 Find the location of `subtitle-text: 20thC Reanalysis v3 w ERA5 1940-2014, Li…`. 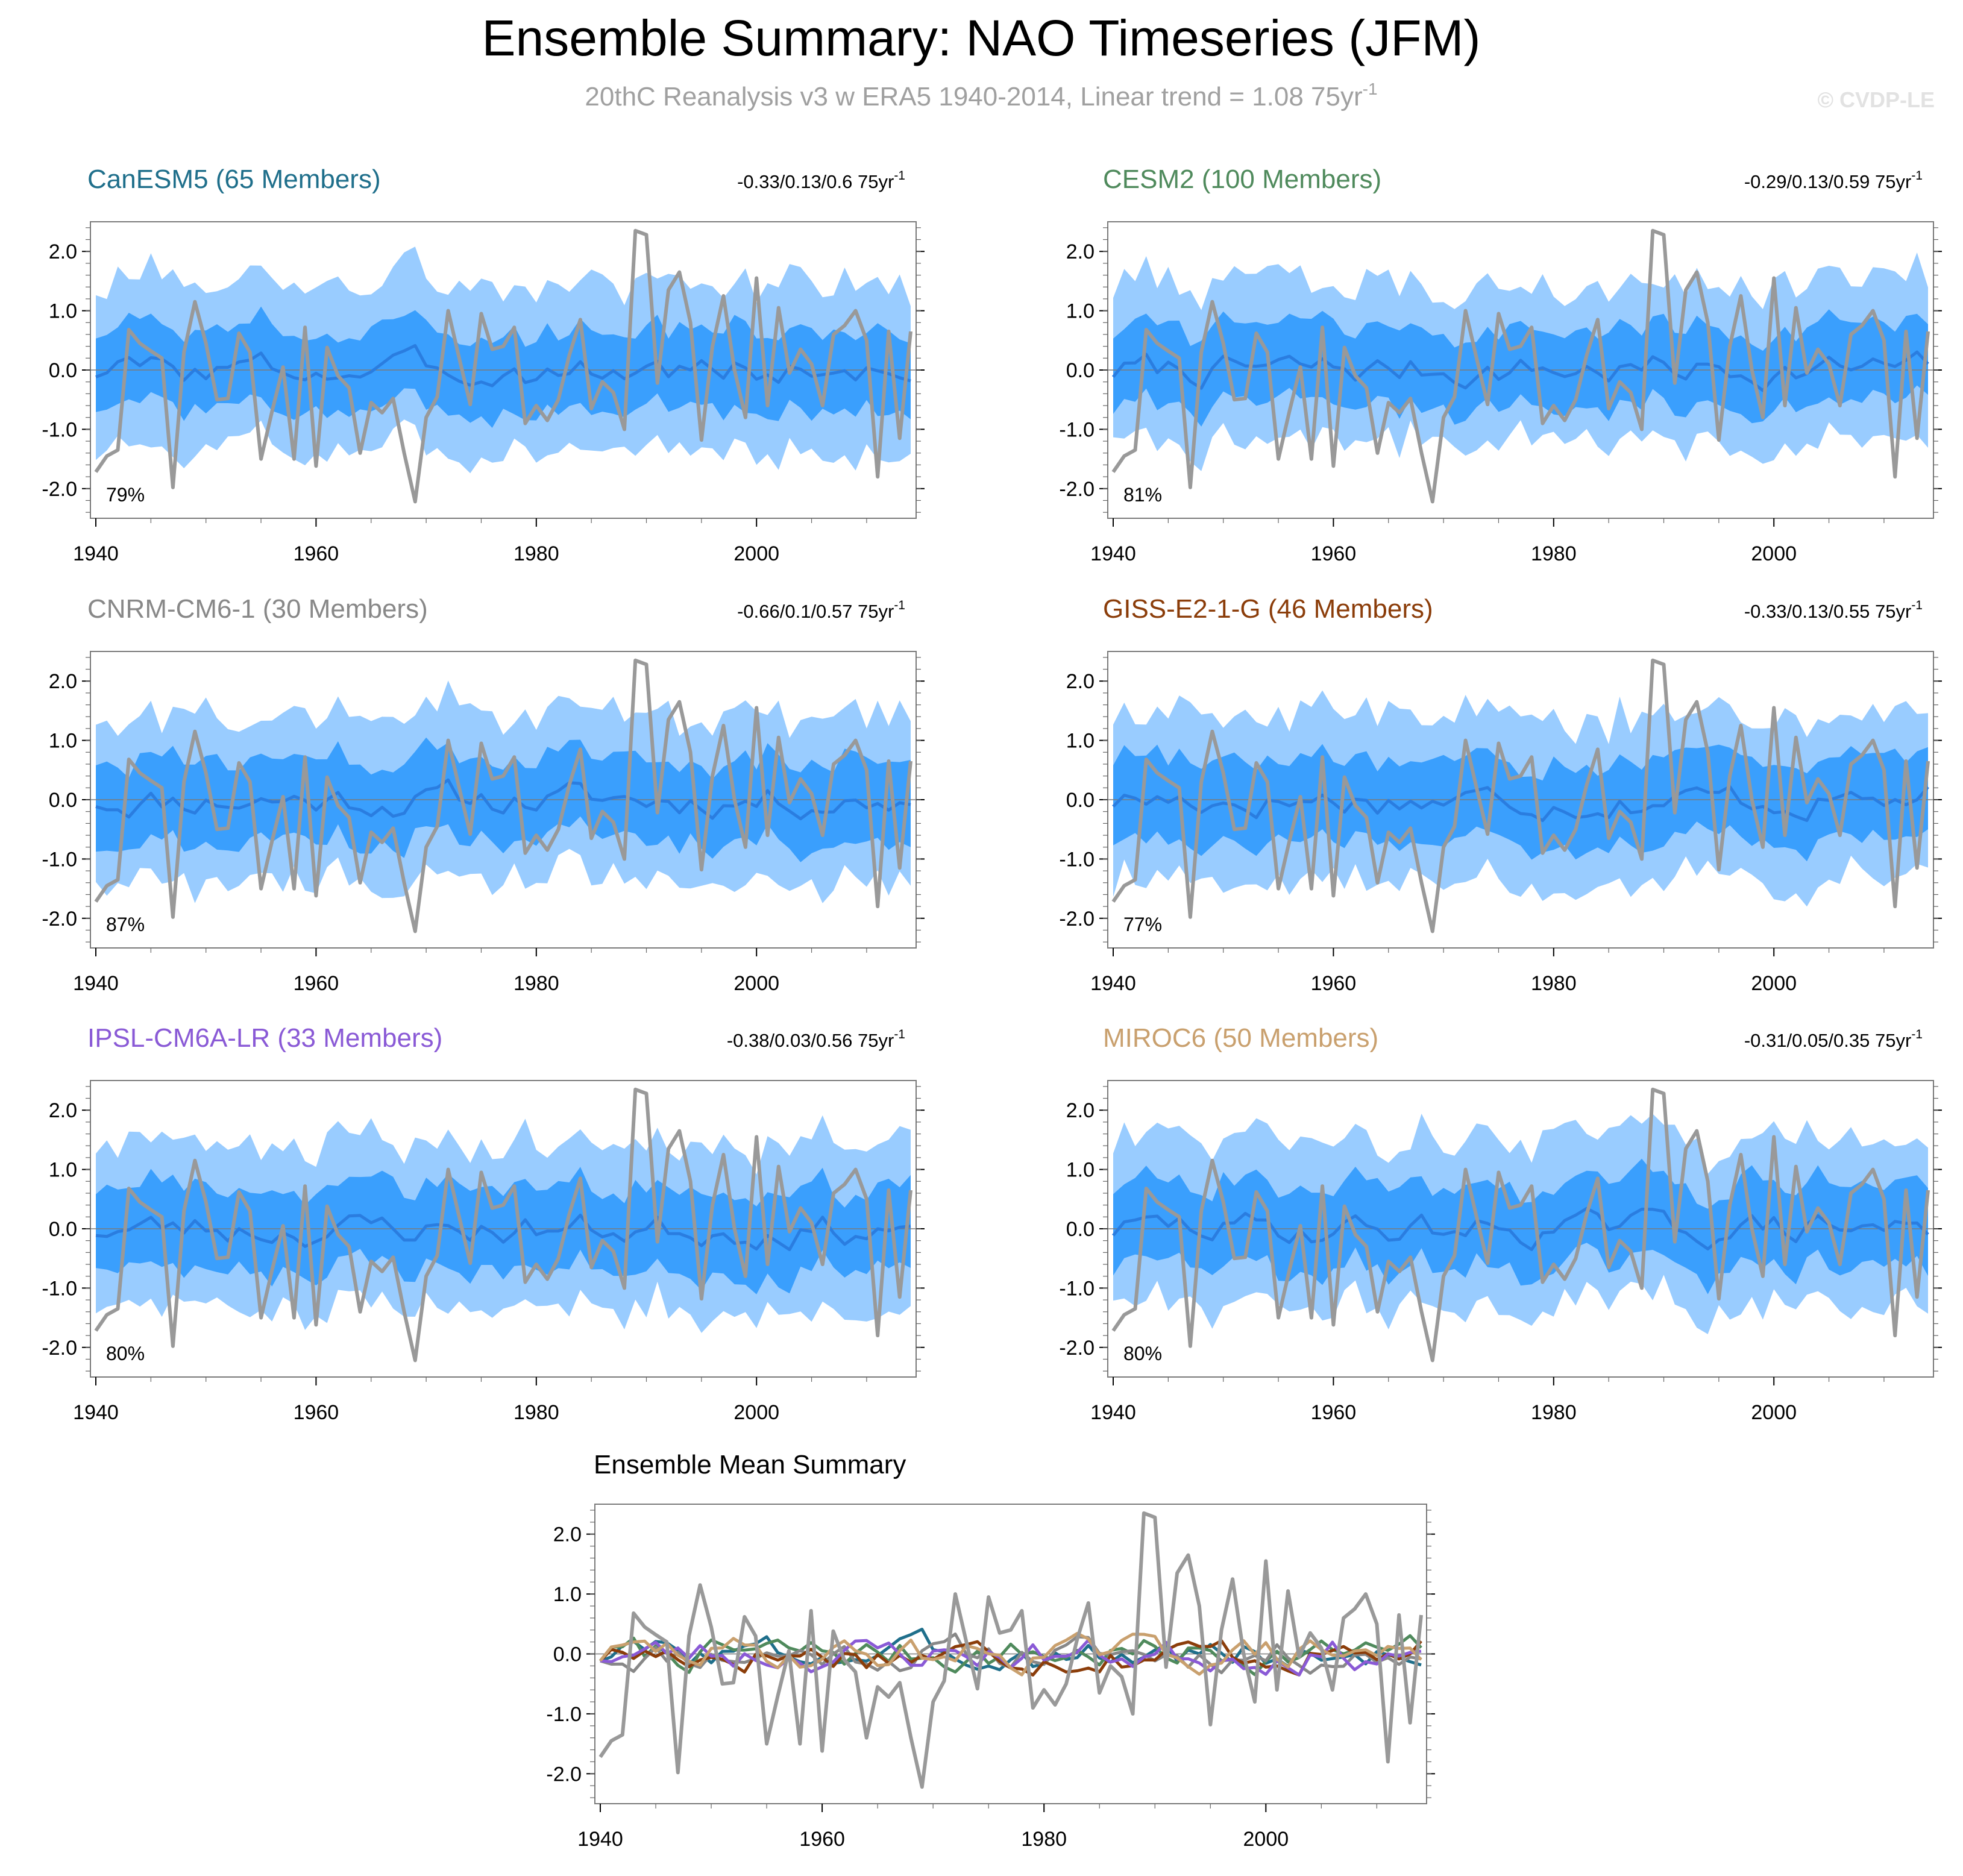

subtitle-text: 20thC Reanalysis v3 w ERA5 1940-2014, Li… is located at coordinates (973, 96).